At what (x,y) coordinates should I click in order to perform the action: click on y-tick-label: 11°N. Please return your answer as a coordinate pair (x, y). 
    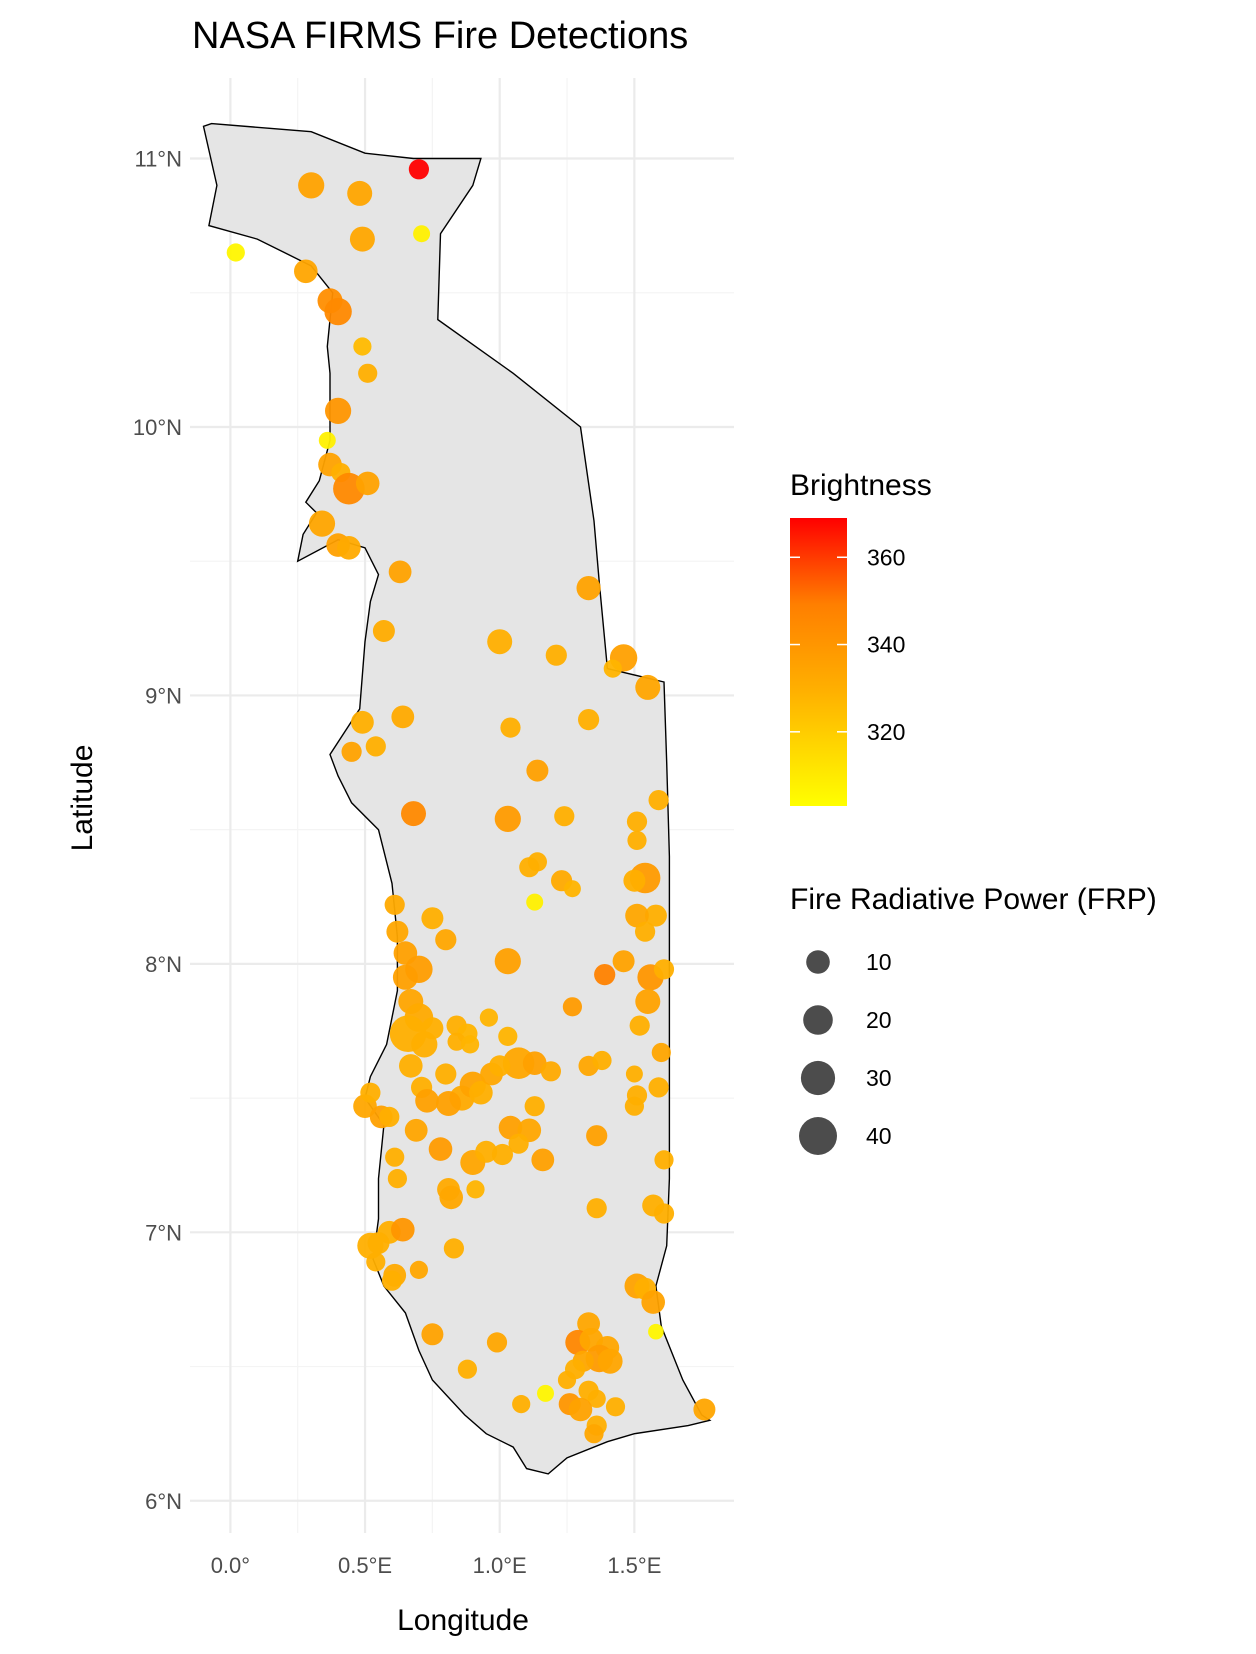
    Looking at the image, I should click on (158, 159).